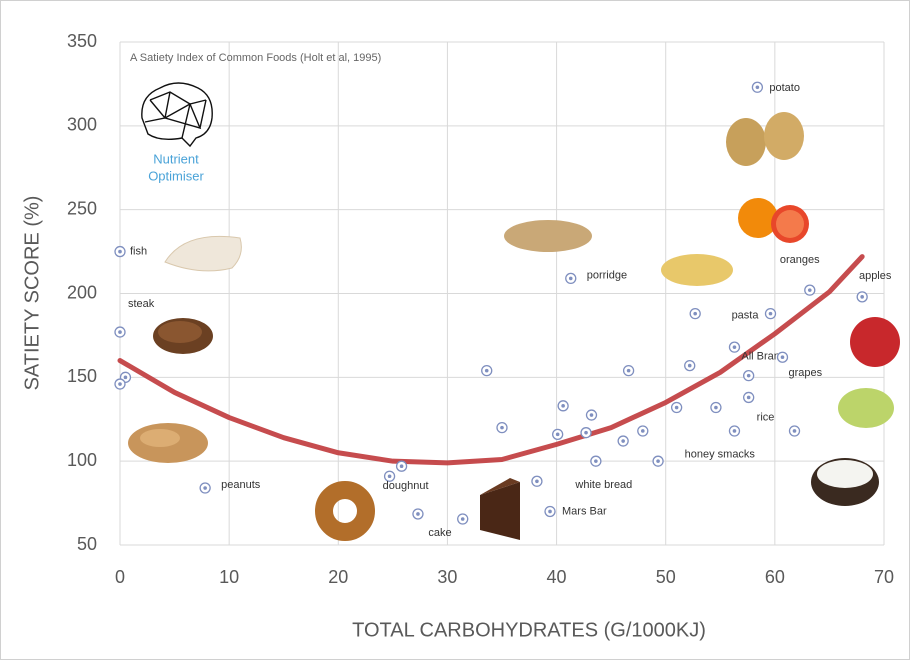 Image resolution: width=910 pixels, height=660 pixels. What do you see at coordinates (529, 630) in the screenshot?
I see `x-axis-label: TOTAL CARBOHYDRATES (G/1000KJ)` at bounding box center [529, 630].